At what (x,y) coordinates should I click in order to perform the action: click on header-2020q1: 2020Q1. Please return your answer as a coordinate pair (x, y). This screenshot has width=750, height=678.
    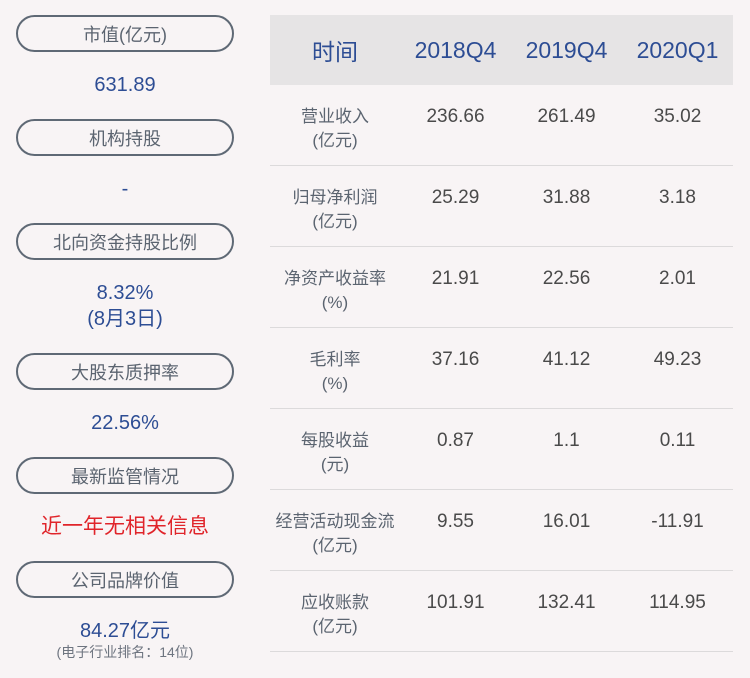
    Looking at the image, I should click on (677, 49).